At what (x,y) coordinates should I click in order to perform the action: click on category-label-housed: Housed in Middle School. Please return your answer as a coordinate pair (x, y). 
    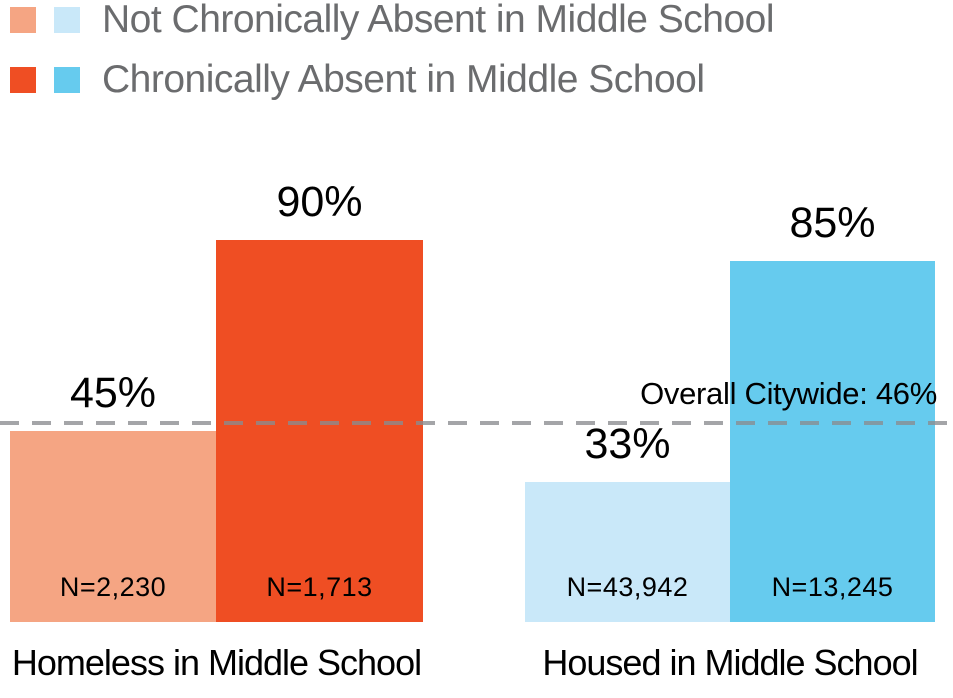
    Looking at the image, I should click on (730, 662).